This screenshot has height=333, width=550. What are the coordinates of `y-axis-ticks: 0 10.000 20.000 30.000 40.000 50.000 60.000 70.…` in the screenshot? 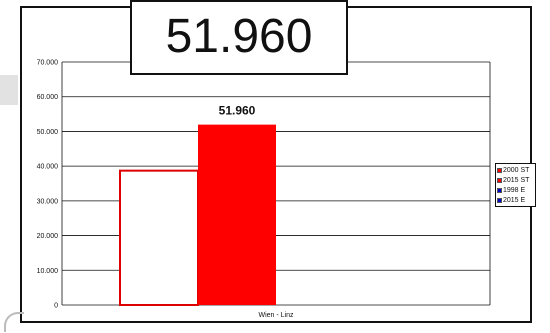 It's located at (48, 185).